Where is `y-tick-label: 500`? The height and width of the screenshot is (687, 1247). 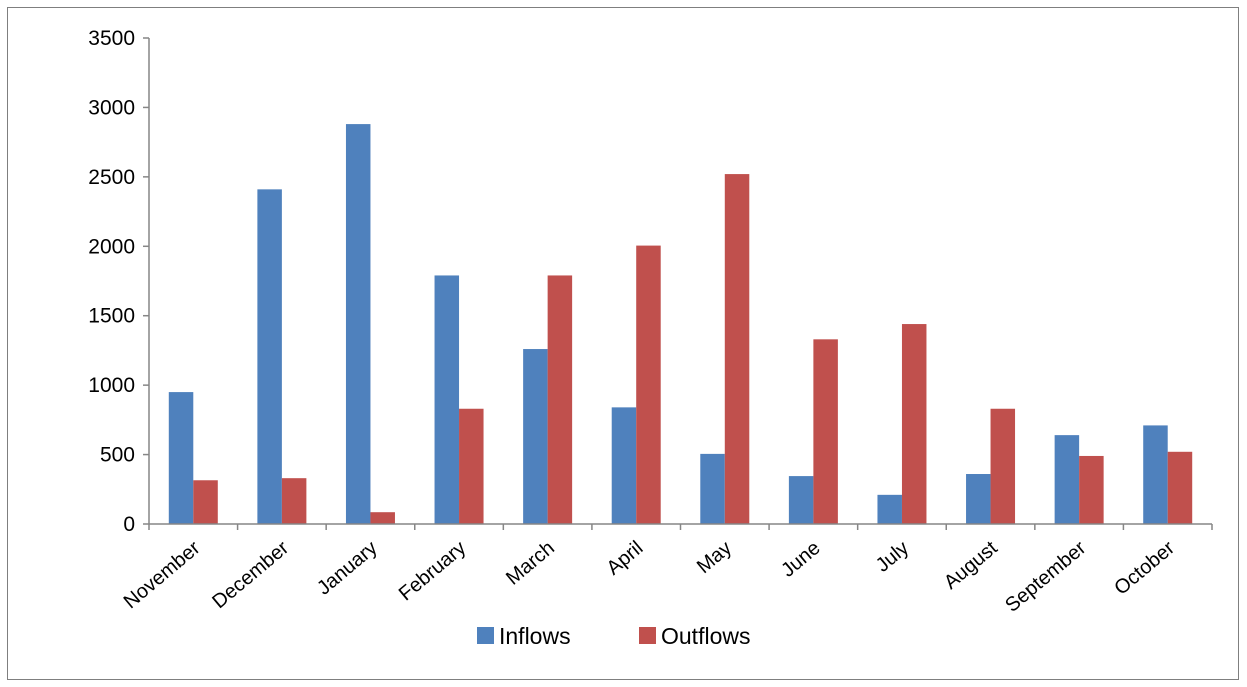 y-tick-label: 500 is located at coordinates (117, 455).